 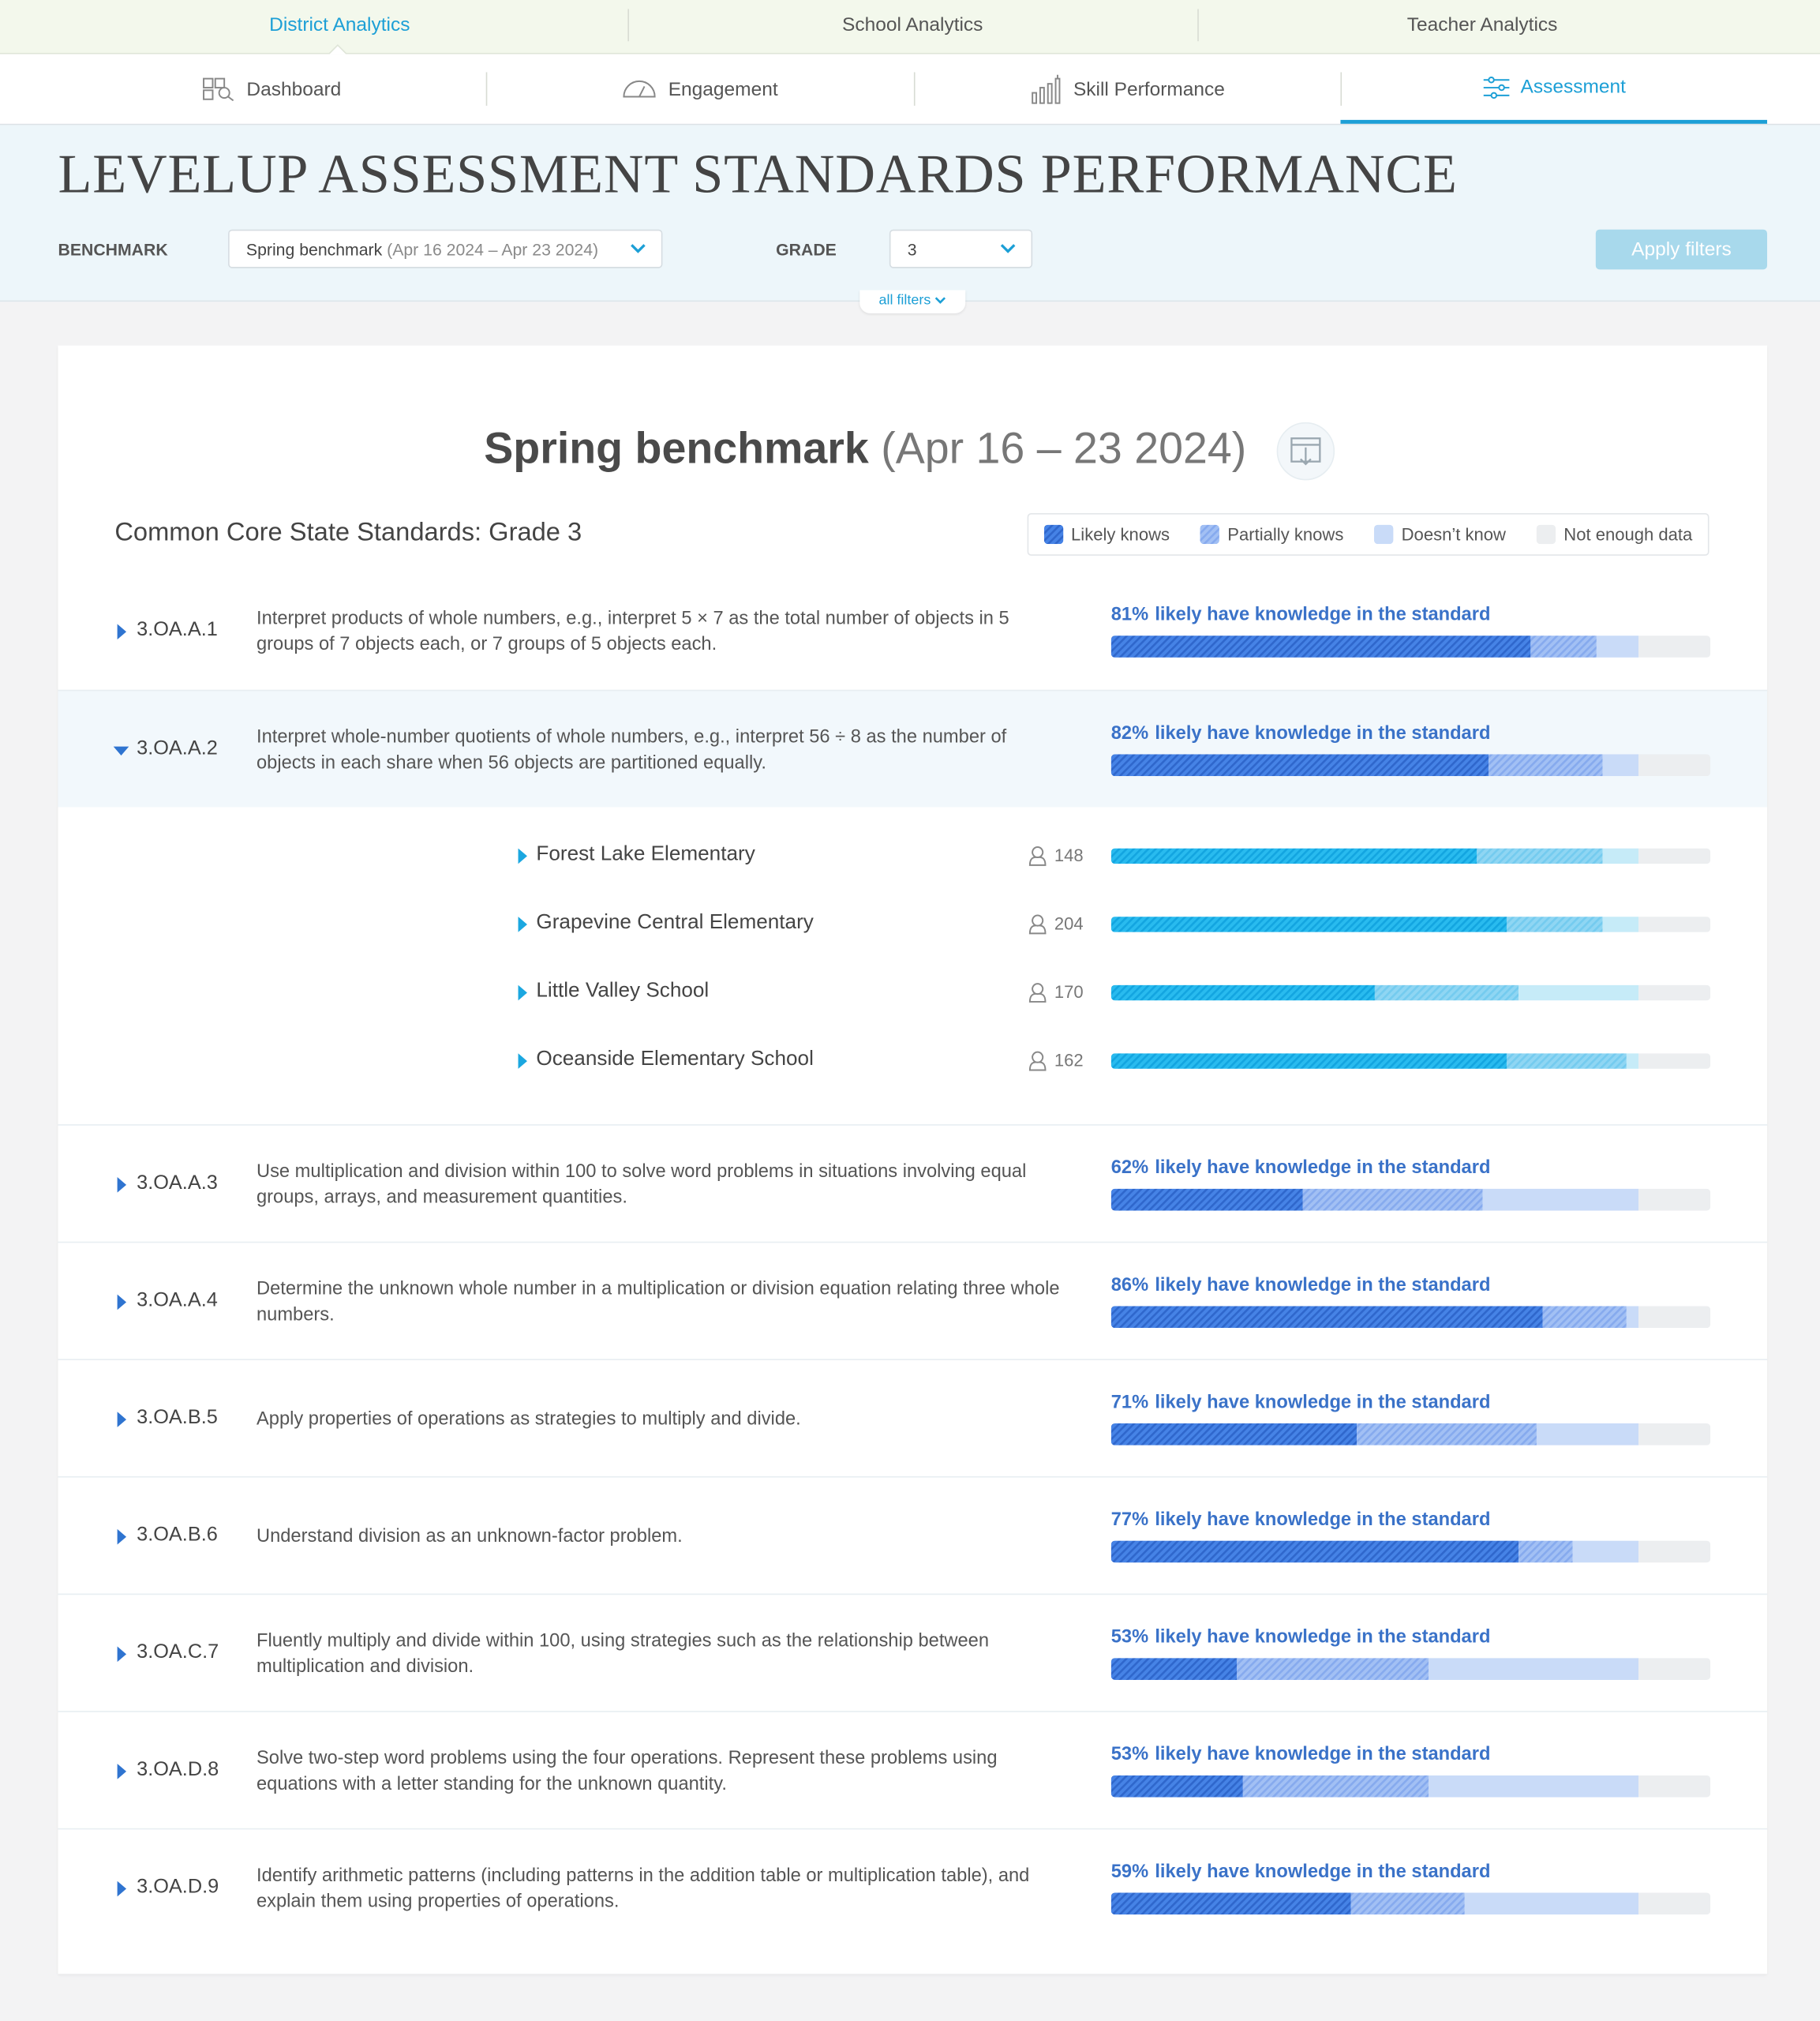 What do you see at coordinates (912, 925) in the screenshot?
I see `school-row: Grapevine Central Elementary 204` at bounding box center [912, 925].